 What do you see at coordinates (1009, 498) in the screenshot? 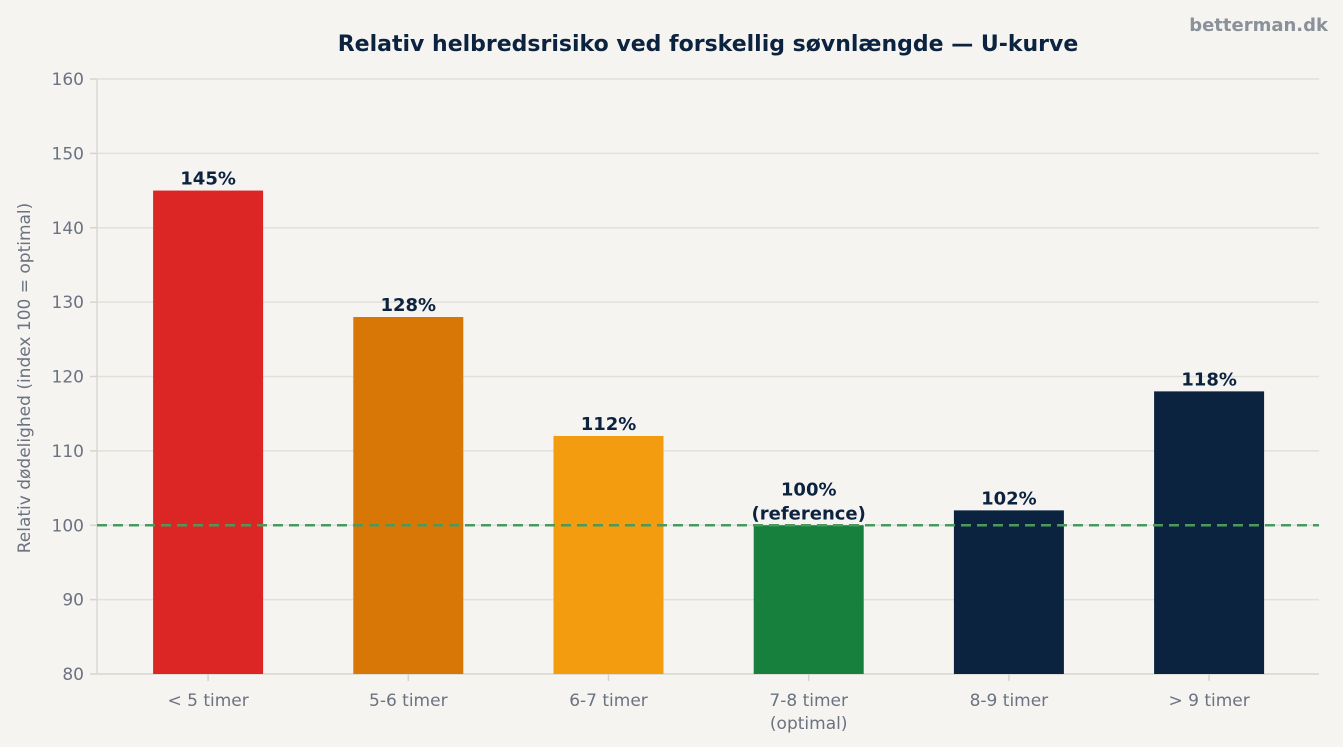
I see `data-label: 102%` at bounding box center [1009, 498].